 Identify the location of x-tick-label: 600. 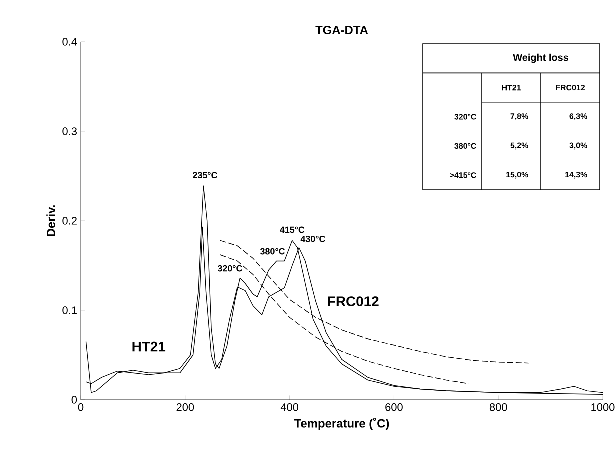
(394, 408).